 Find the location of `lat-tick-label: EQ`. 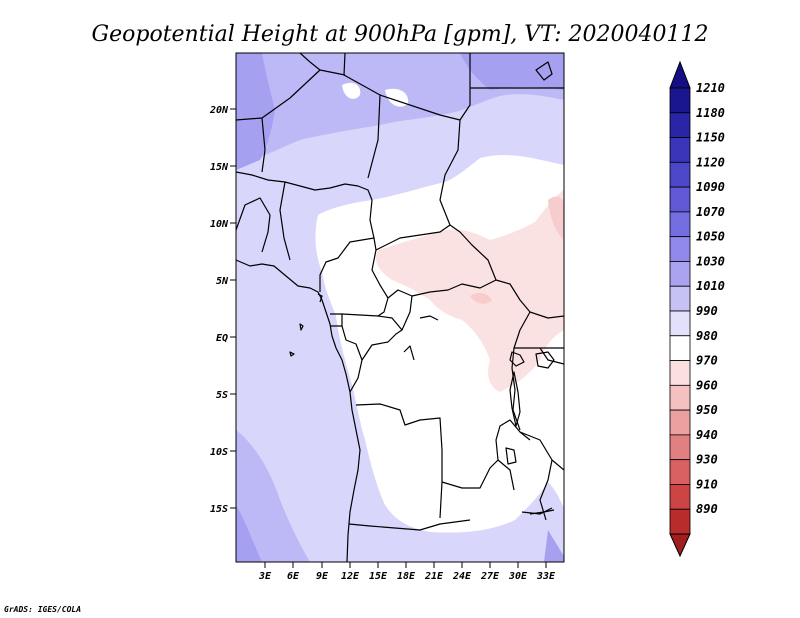

lat-tick-label: EQ is located at coordinates (222, 338).